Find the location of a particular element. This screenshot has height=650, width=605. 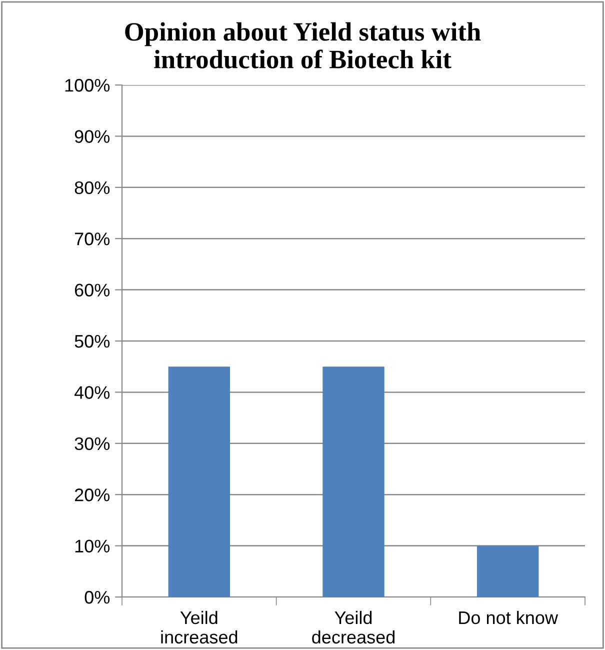

y-tick-label: 100% is located at coordinates (87, 85).